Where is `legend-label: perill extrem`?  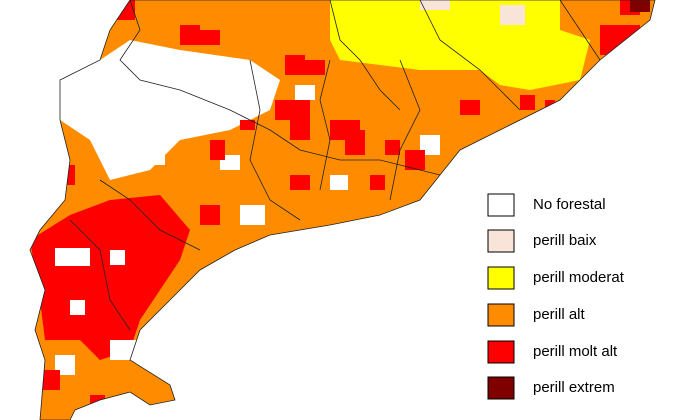 legend-label: perill extrem is located at coordinates (574, 387).